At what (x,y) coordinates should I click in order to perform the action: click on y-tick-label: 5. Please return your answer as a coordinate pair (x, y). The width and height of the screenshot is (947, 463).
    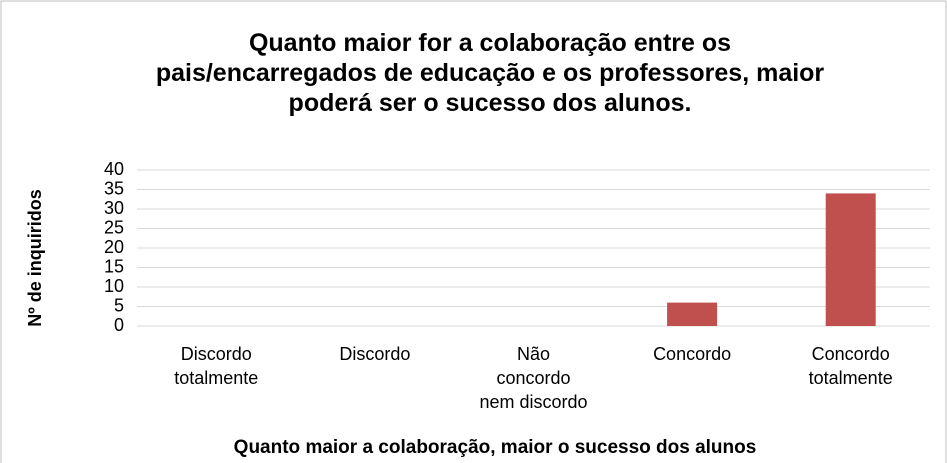
    Looking at the image, I should click on (119, 305).